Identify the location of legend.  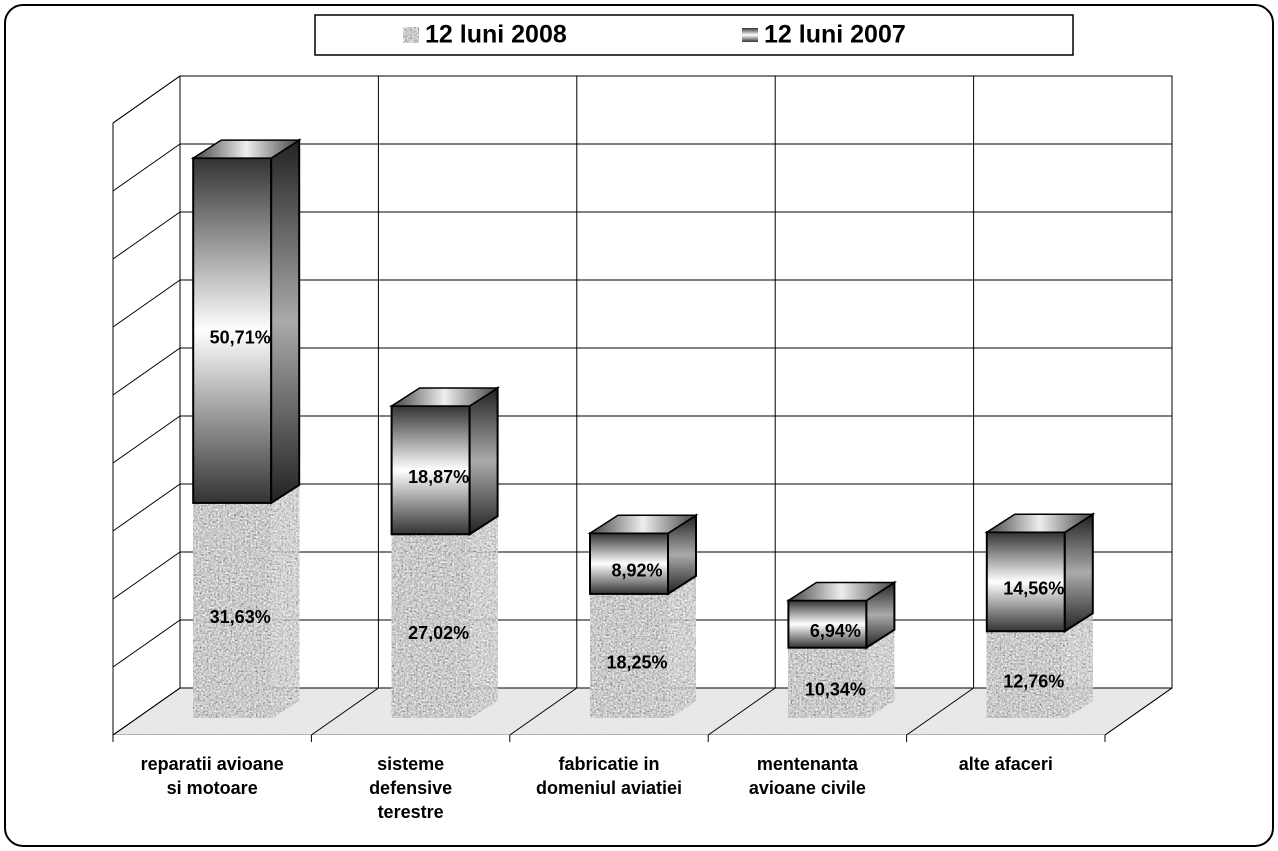
(694, 35).